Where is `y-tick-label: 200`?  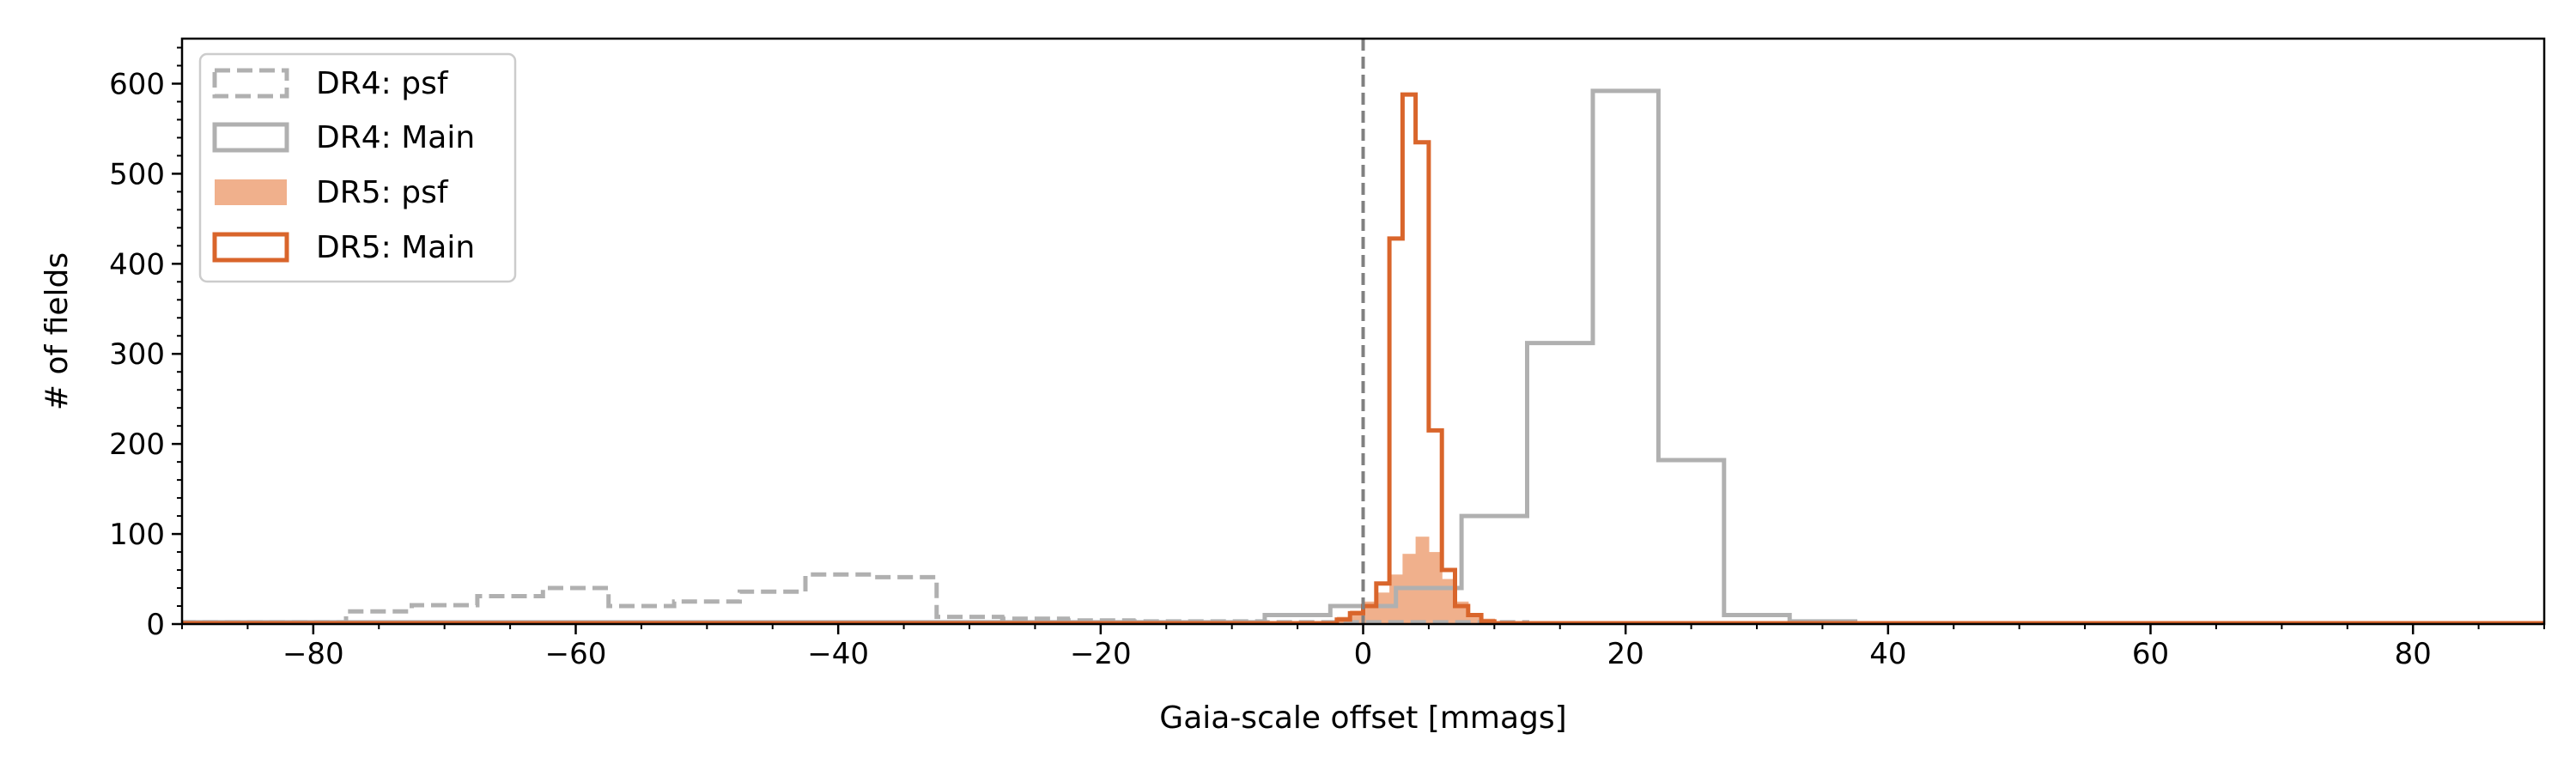 y-tick-label: 200 is located at coordinates (137, 444).